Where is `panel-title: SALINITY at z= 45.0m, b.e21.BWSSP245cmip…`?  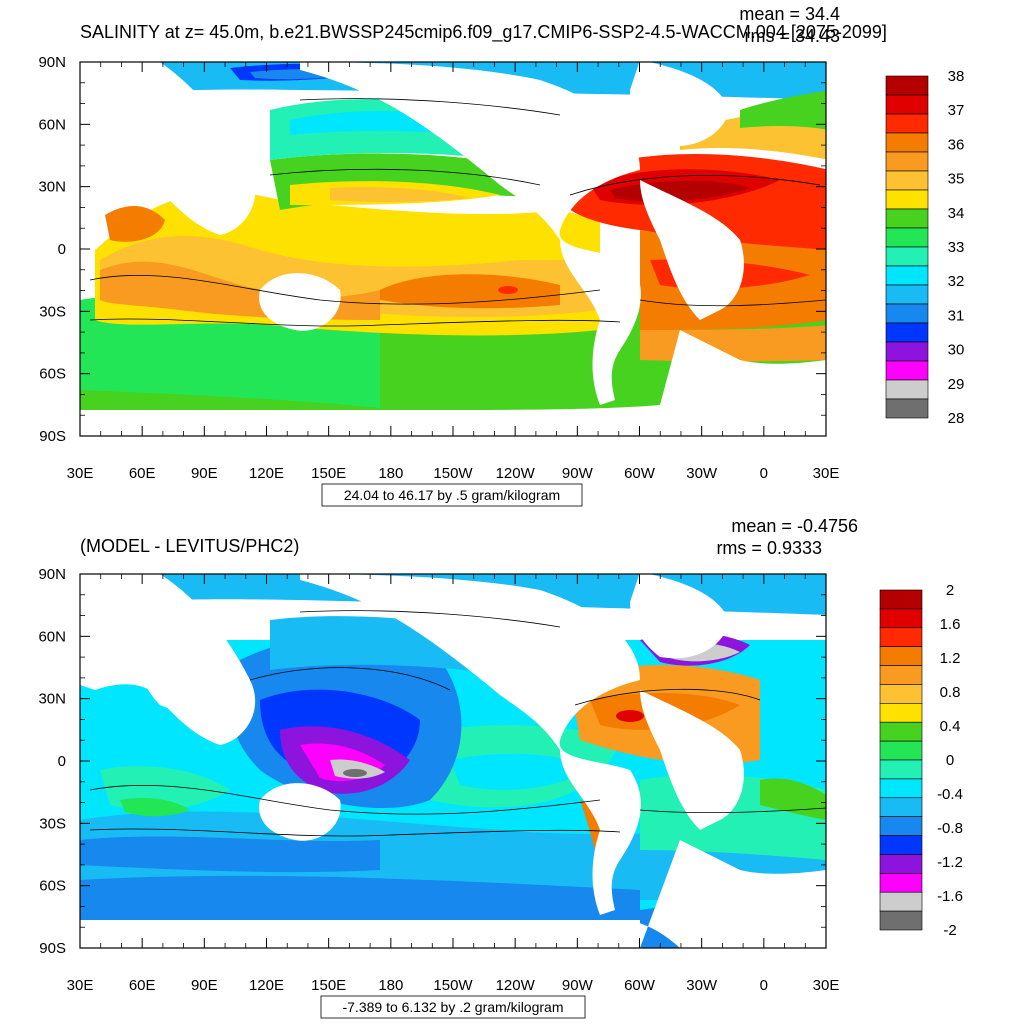 panel-title: SALINITY at z= 45.0m, b.e21.BWSSP245cmip… is located at coordinates (483, 32).